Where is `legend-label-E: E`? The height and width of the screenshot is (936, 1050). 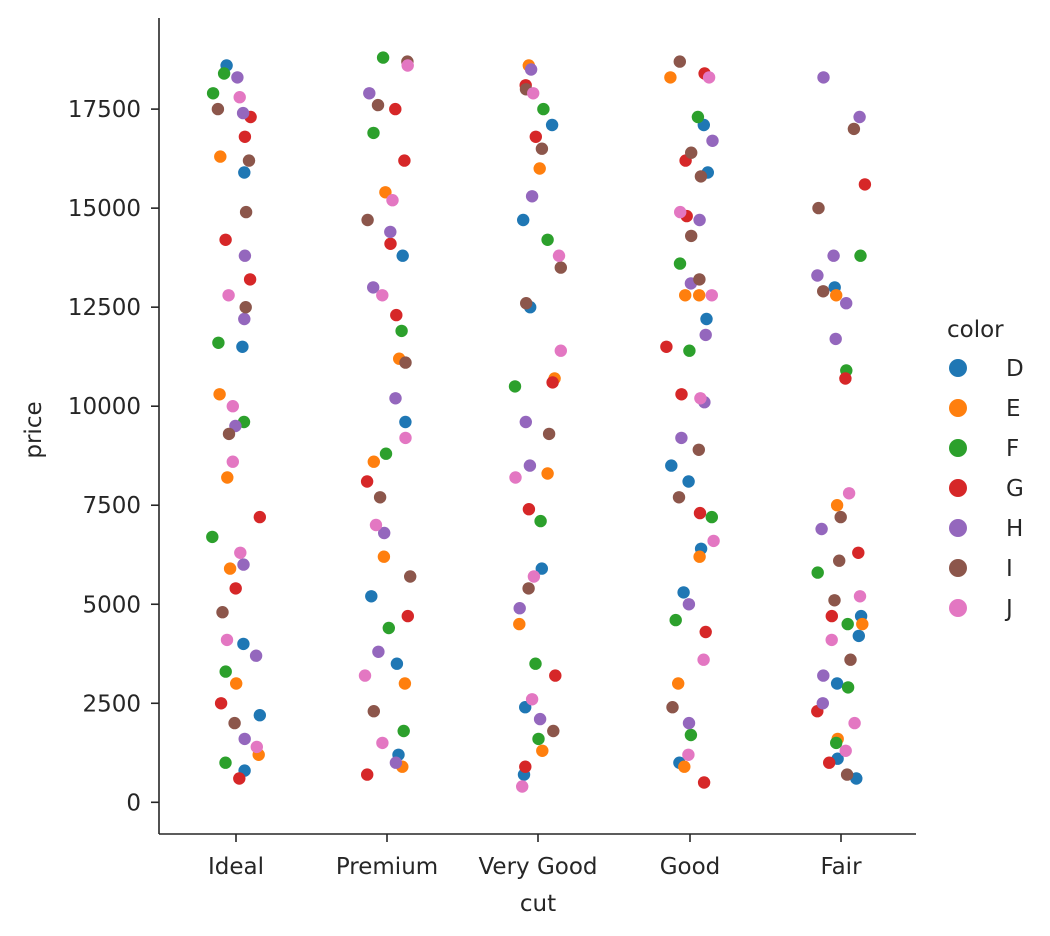 legend-label-E: E is located at coordinates (1013, 409).